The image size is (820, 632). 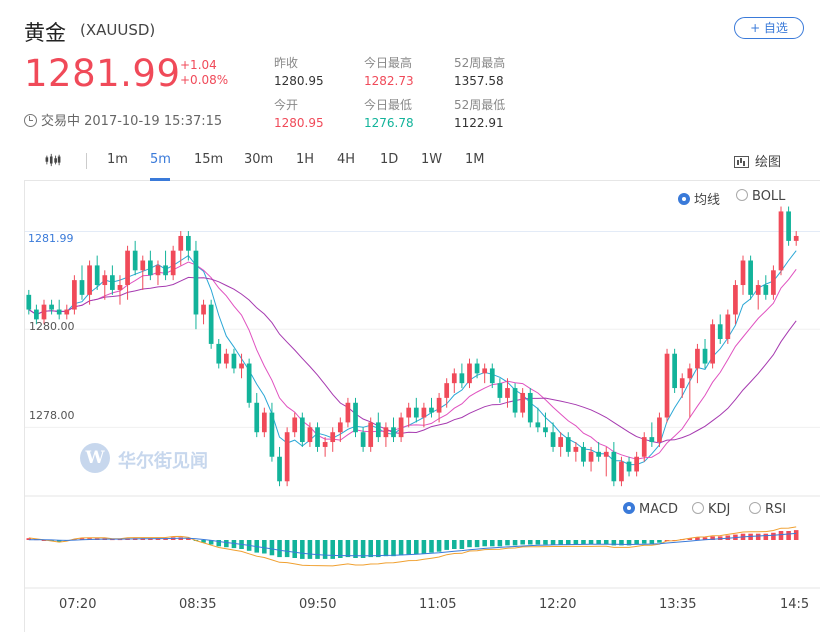 What do you see at coordinates (389, 159) in the screenshot?
I see `tab-1d: 1D` at bounding box center [389, 159].